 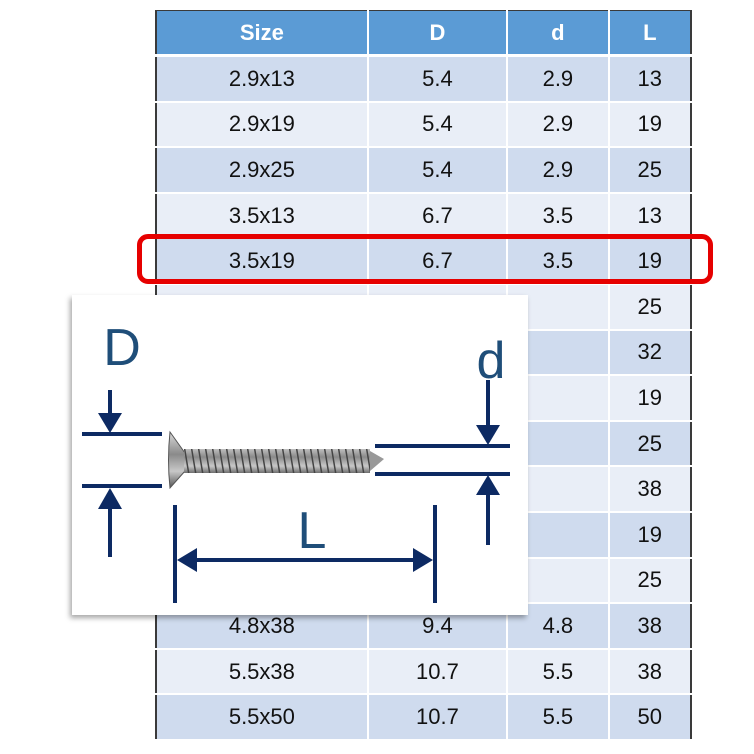 I want to click on table-cell: 5.5x50, so click(x=262, y=717).